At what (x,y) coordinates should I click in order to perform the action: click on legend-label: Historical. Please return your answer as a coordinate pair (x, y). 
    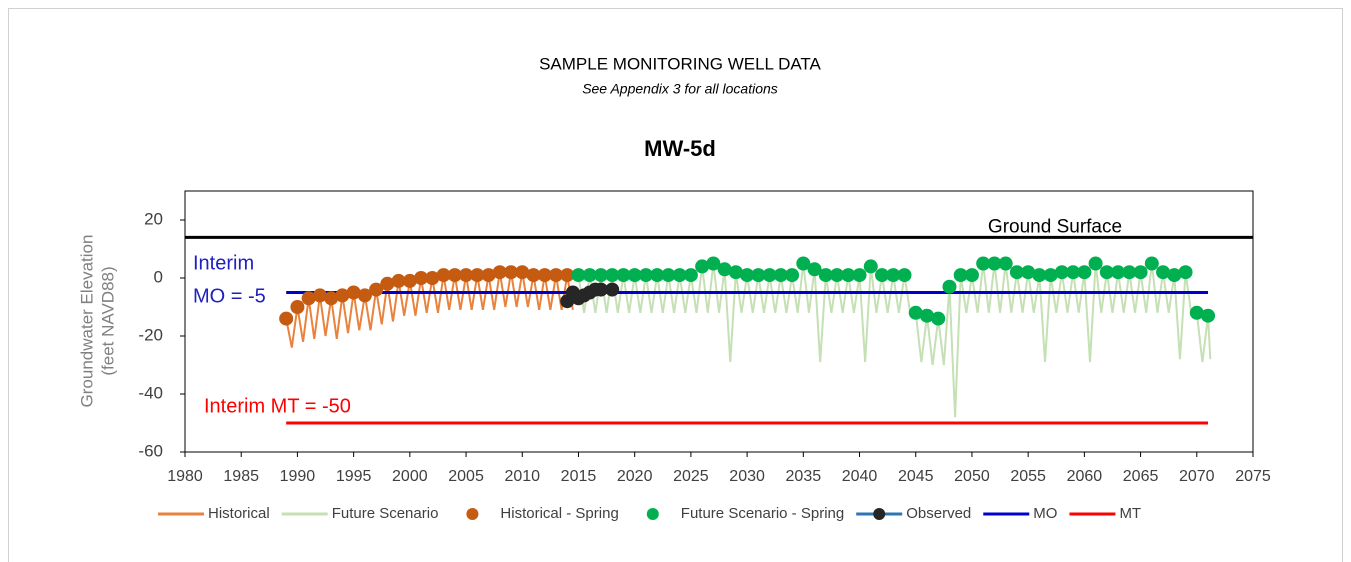
    Looking at the image, I should click on (239, 513).